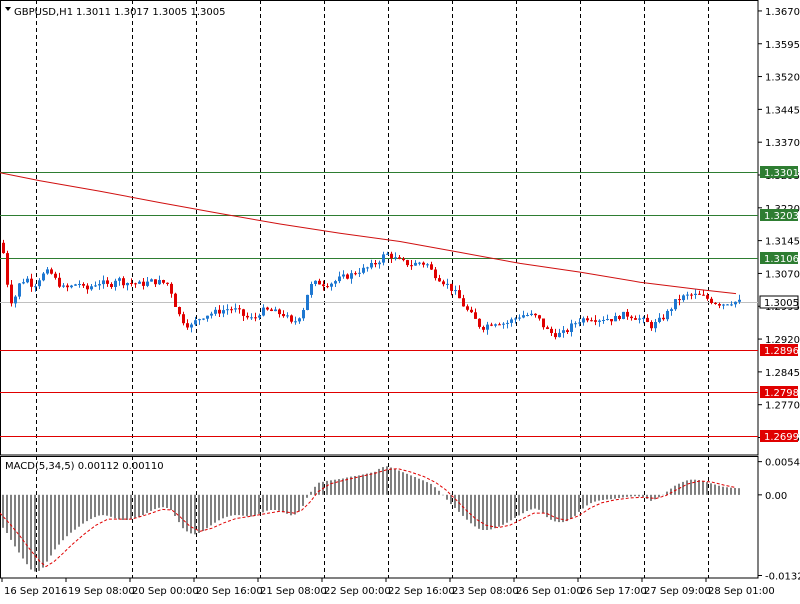 The width and height of the screenshot is (800, 604). I want to click on macd-y-tick-label: -0.01329, so click(782, 577).